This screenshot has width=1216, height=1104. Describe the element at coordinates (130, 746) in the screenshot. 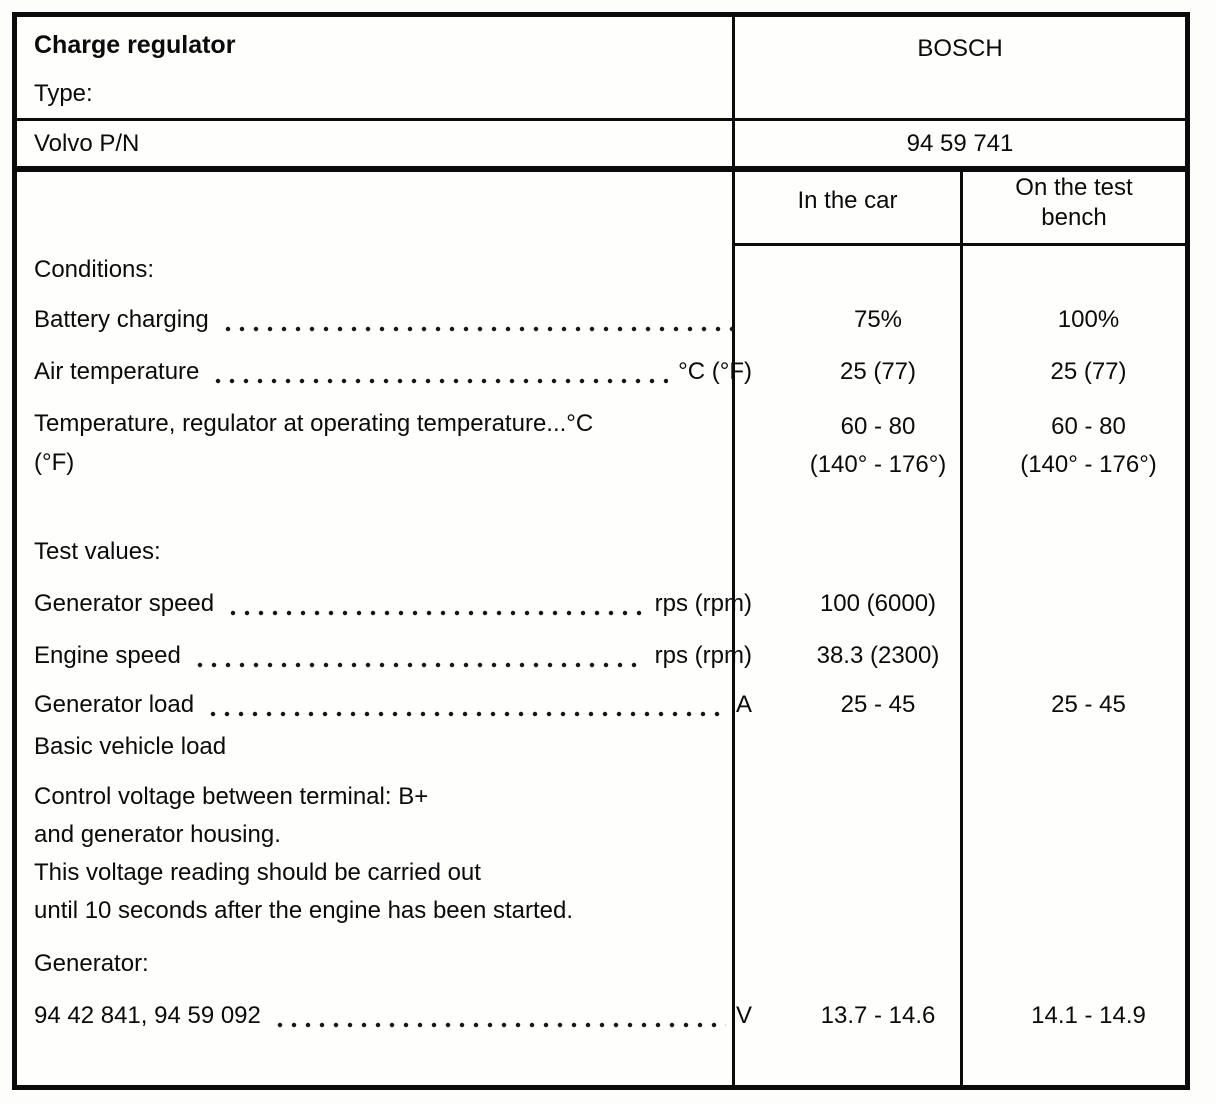

I see `note-text: Basic vehicle load` at that location.